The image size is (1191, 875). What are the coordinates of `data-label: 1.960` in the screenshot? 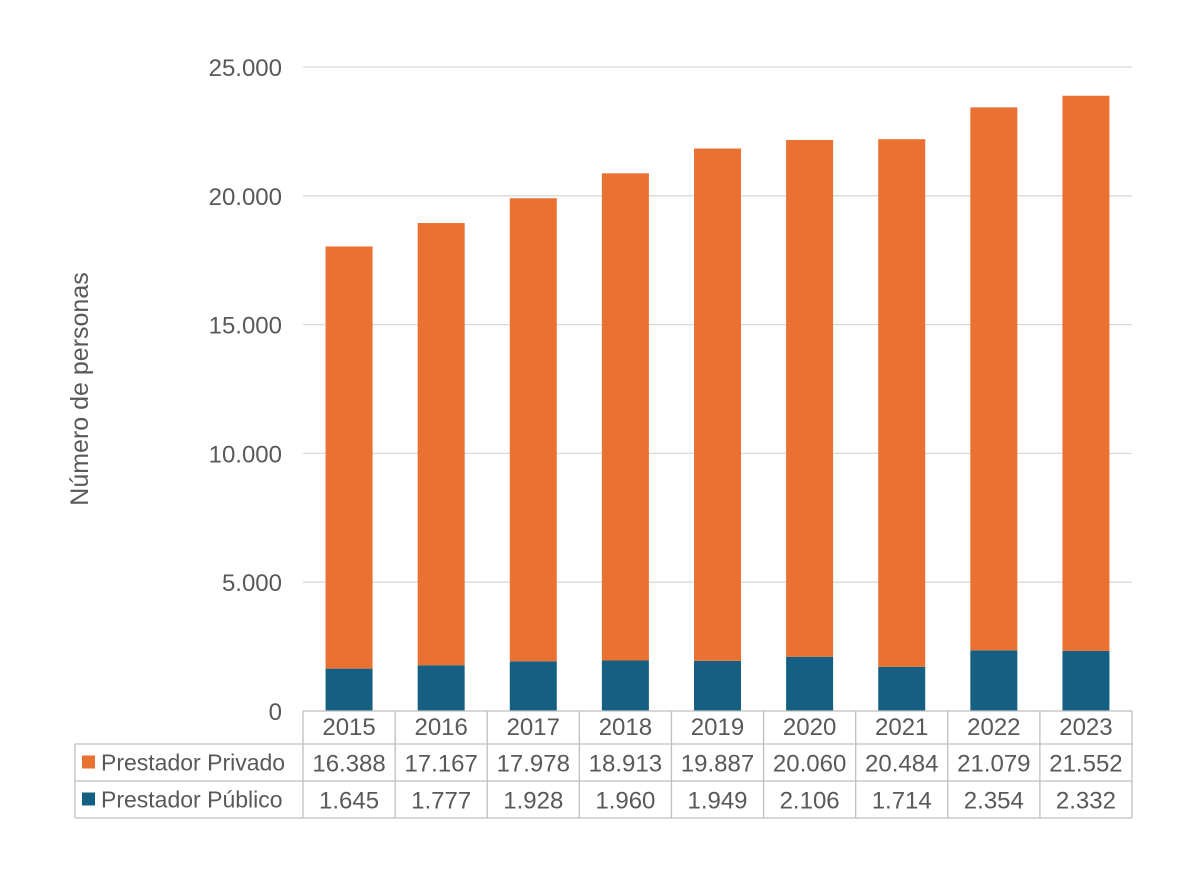 It's located at (625, 801).